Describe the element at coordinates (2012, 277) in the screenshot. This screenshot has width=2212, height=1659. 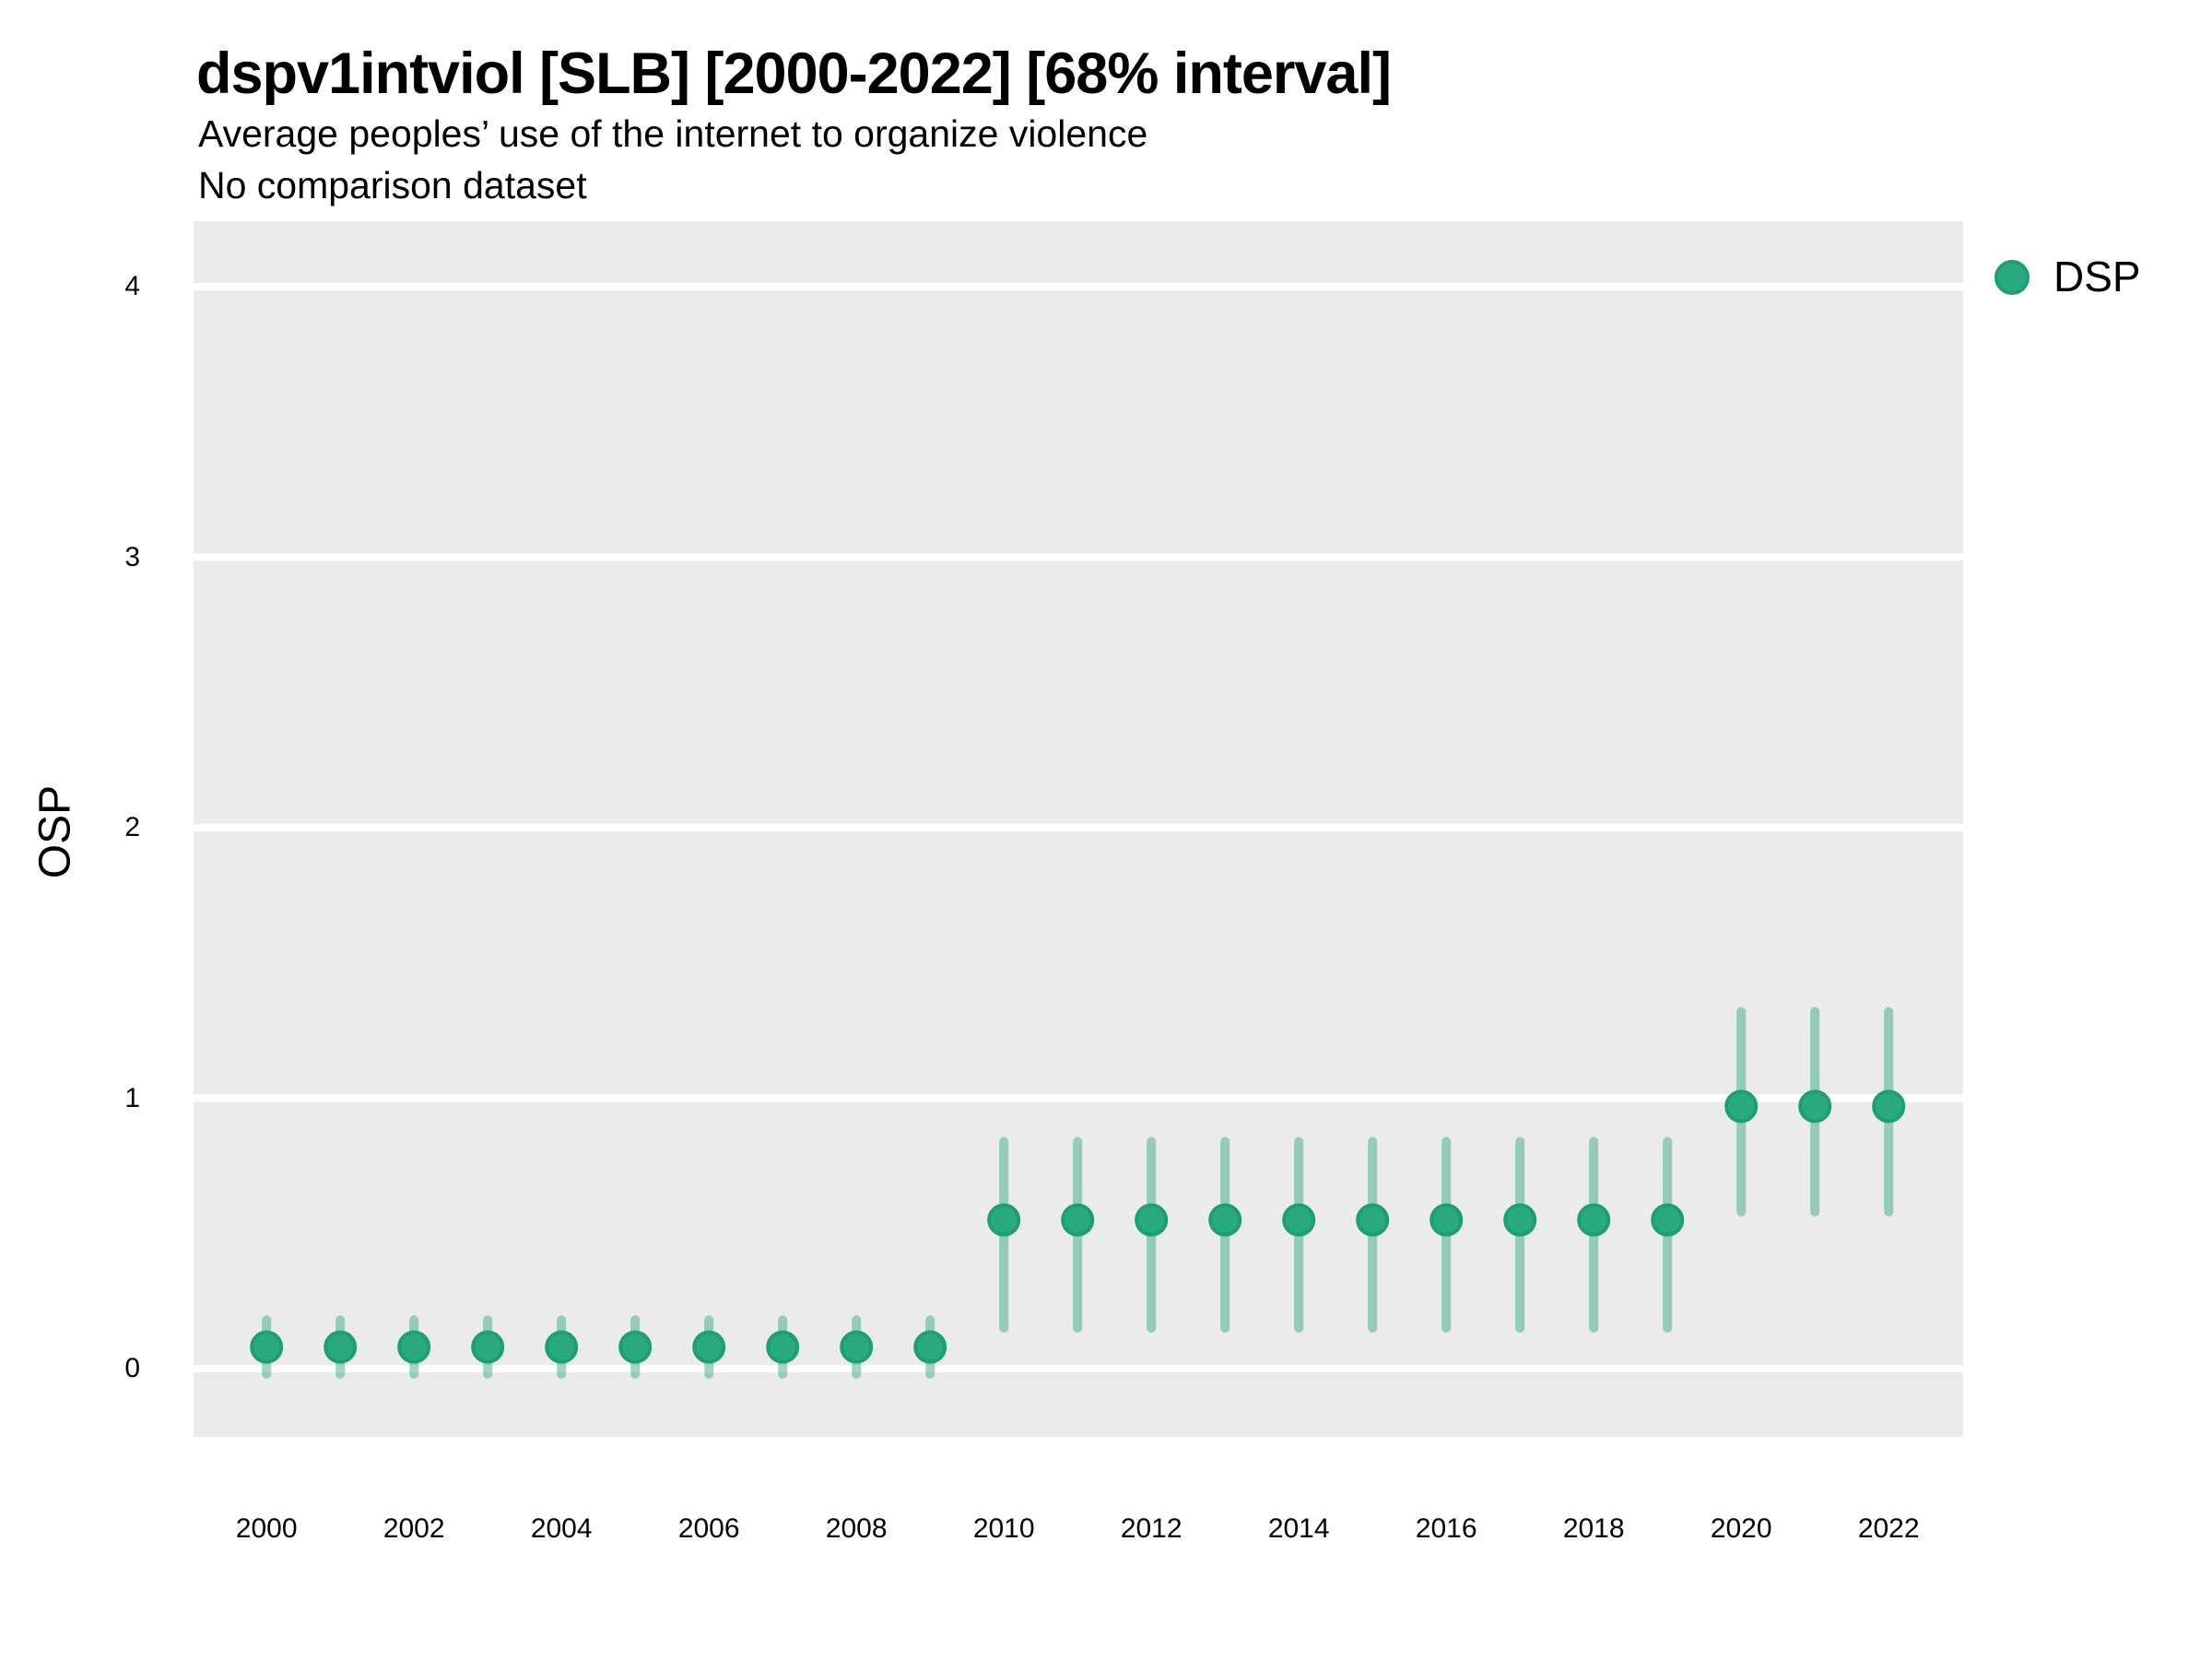
I see `legend-marker-dot` at that location.